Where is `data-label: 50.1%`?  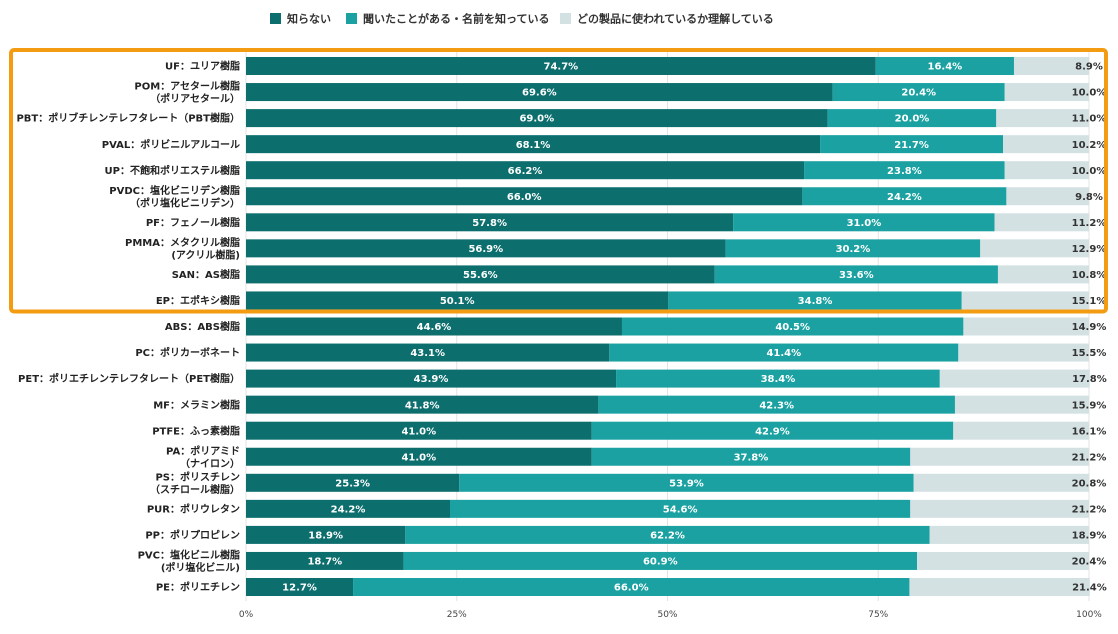
data-label: 50.1% is located at coordinates (457, 301).